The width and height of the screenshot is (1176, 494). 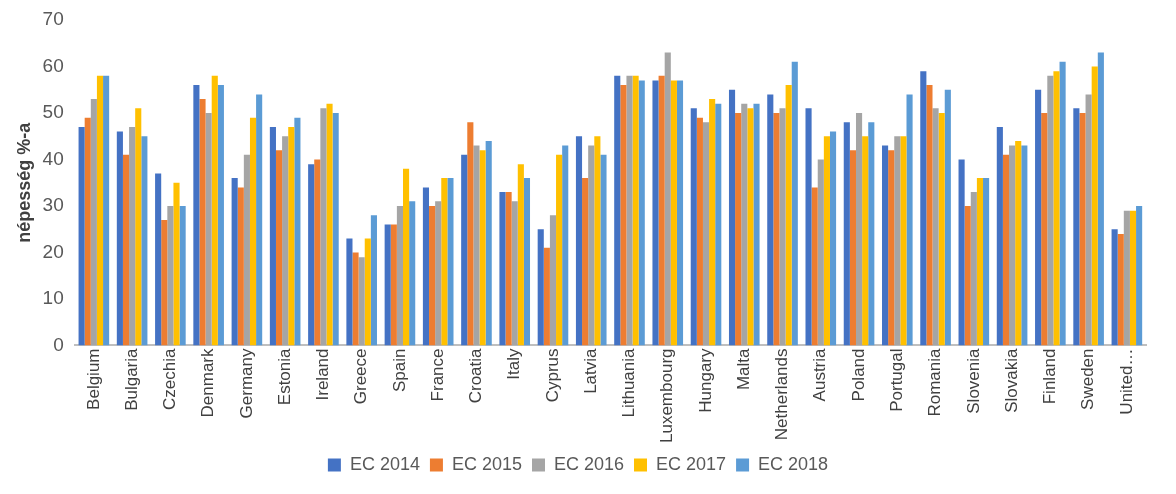 I want to click on x-tick-label: Luxembourg, so click(x=667, y=396).